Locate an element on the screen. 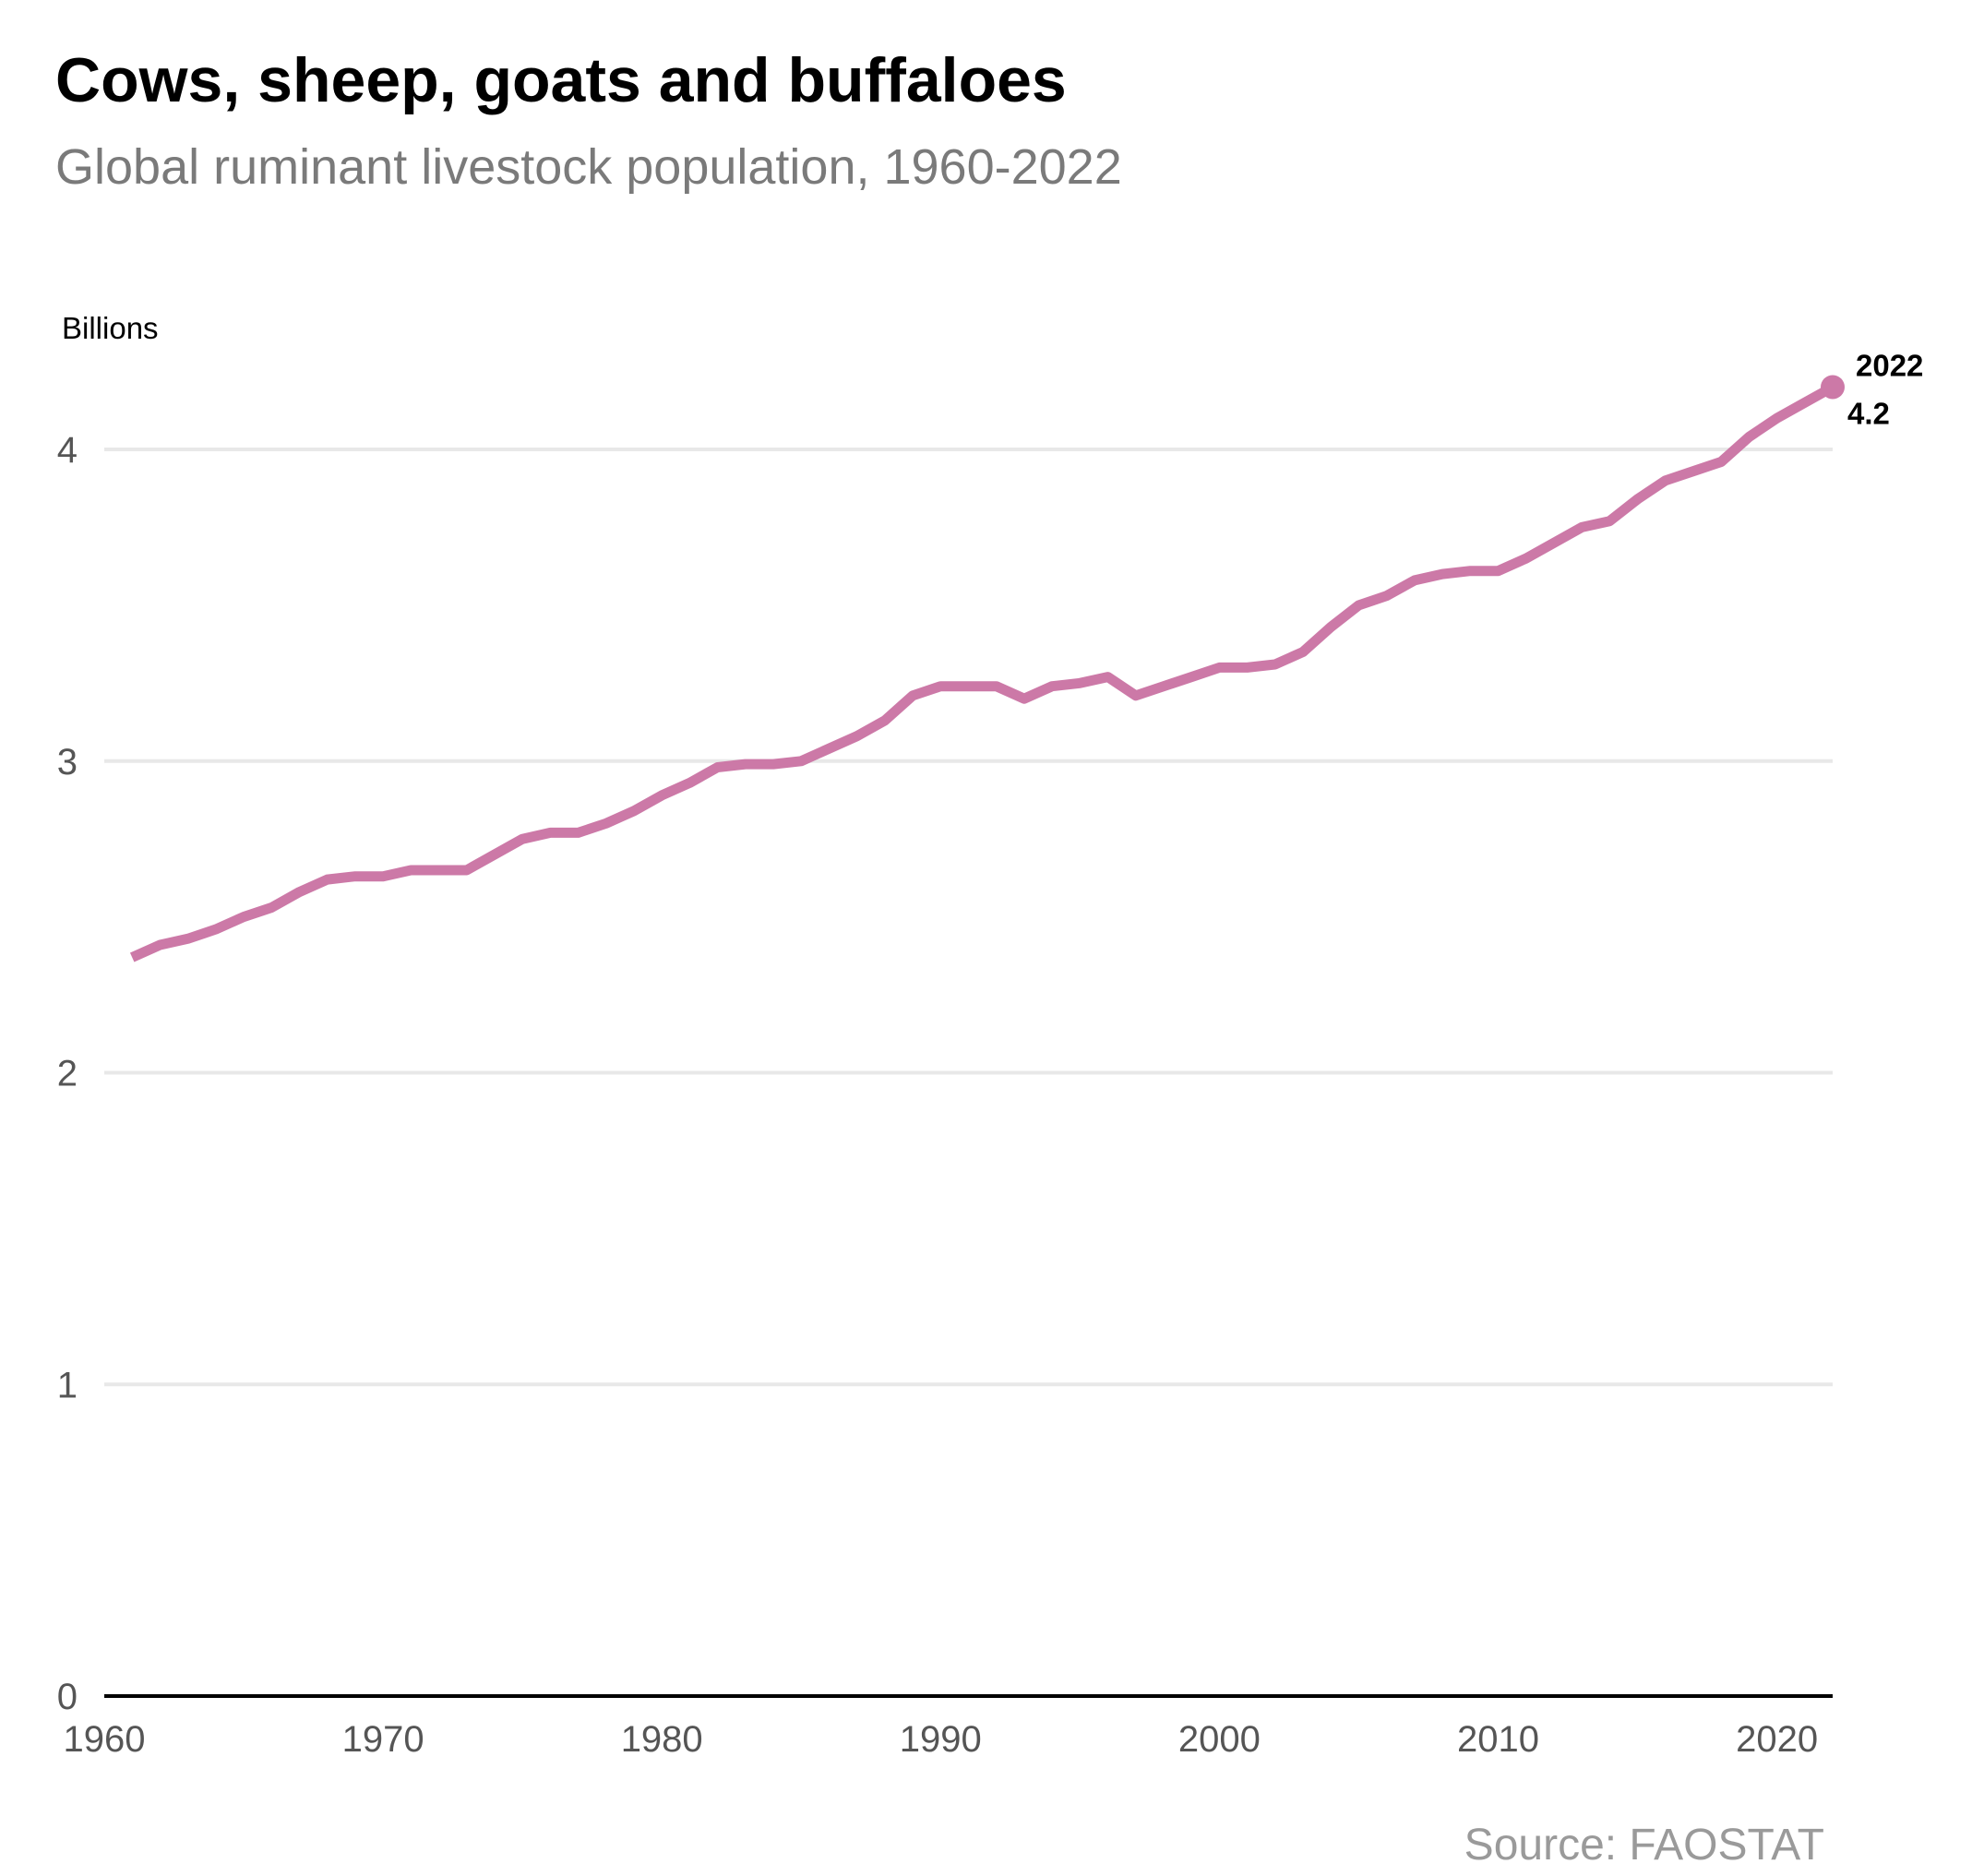  x-tick-label: 2010 is located at coordinates (1498, 1739).